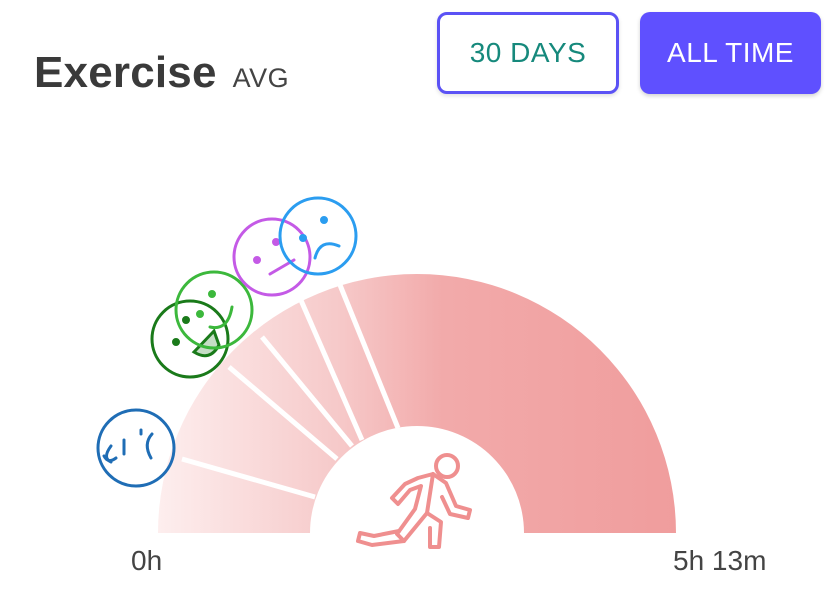 This screenshot has height=590, width=832. Describe the element at coordinates (190, 339) in the screenshot. I see `laughing-face-icon` at that location.